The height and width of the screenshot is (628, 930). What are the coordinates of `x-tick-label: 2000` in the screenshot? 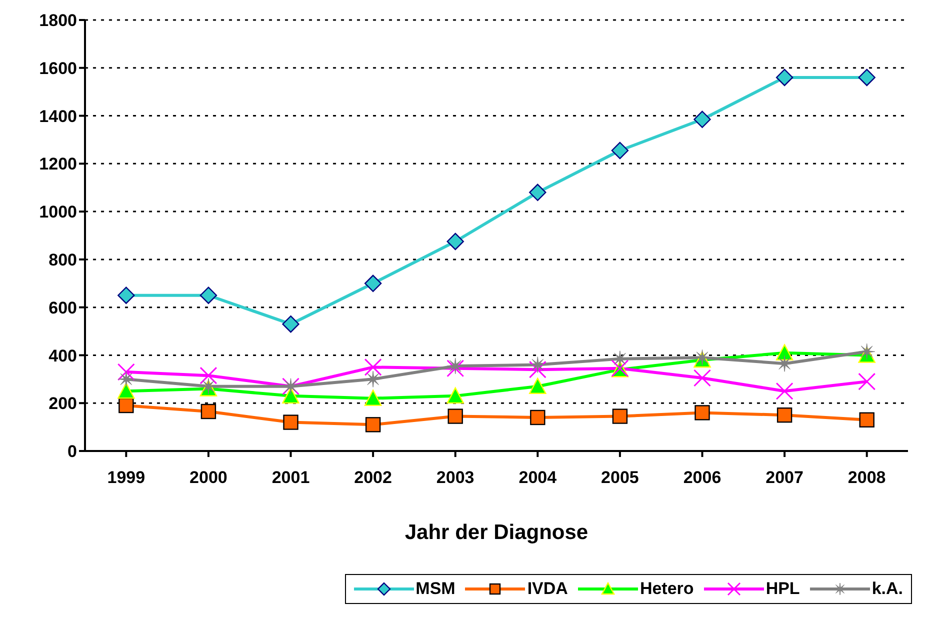 It's located at (209, 478).